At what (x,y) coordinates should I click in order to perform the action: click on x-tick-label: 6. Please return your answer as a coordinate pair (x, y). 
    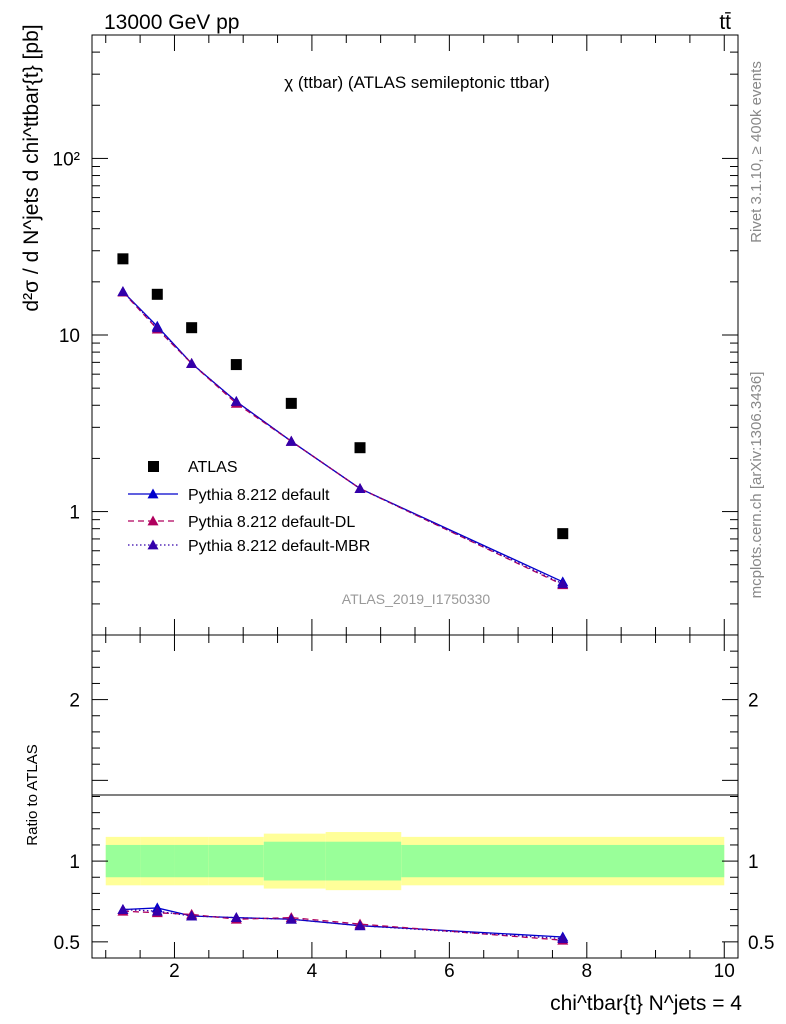
    Looking at the image, I should click on (449, 971).